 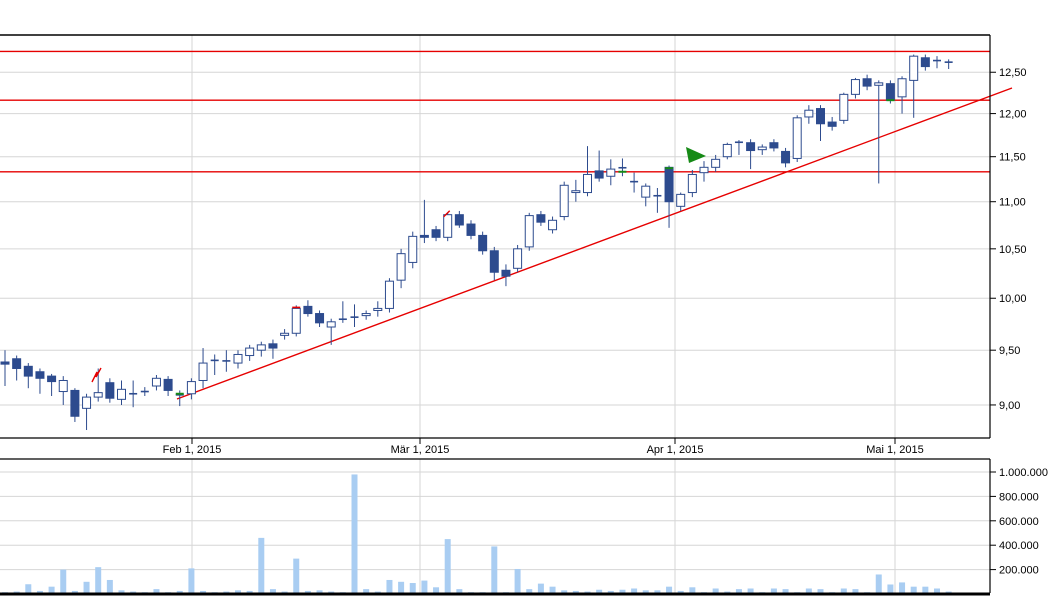 I want to click on price-axis-label: 9,00, so click(x=1009, y=406).